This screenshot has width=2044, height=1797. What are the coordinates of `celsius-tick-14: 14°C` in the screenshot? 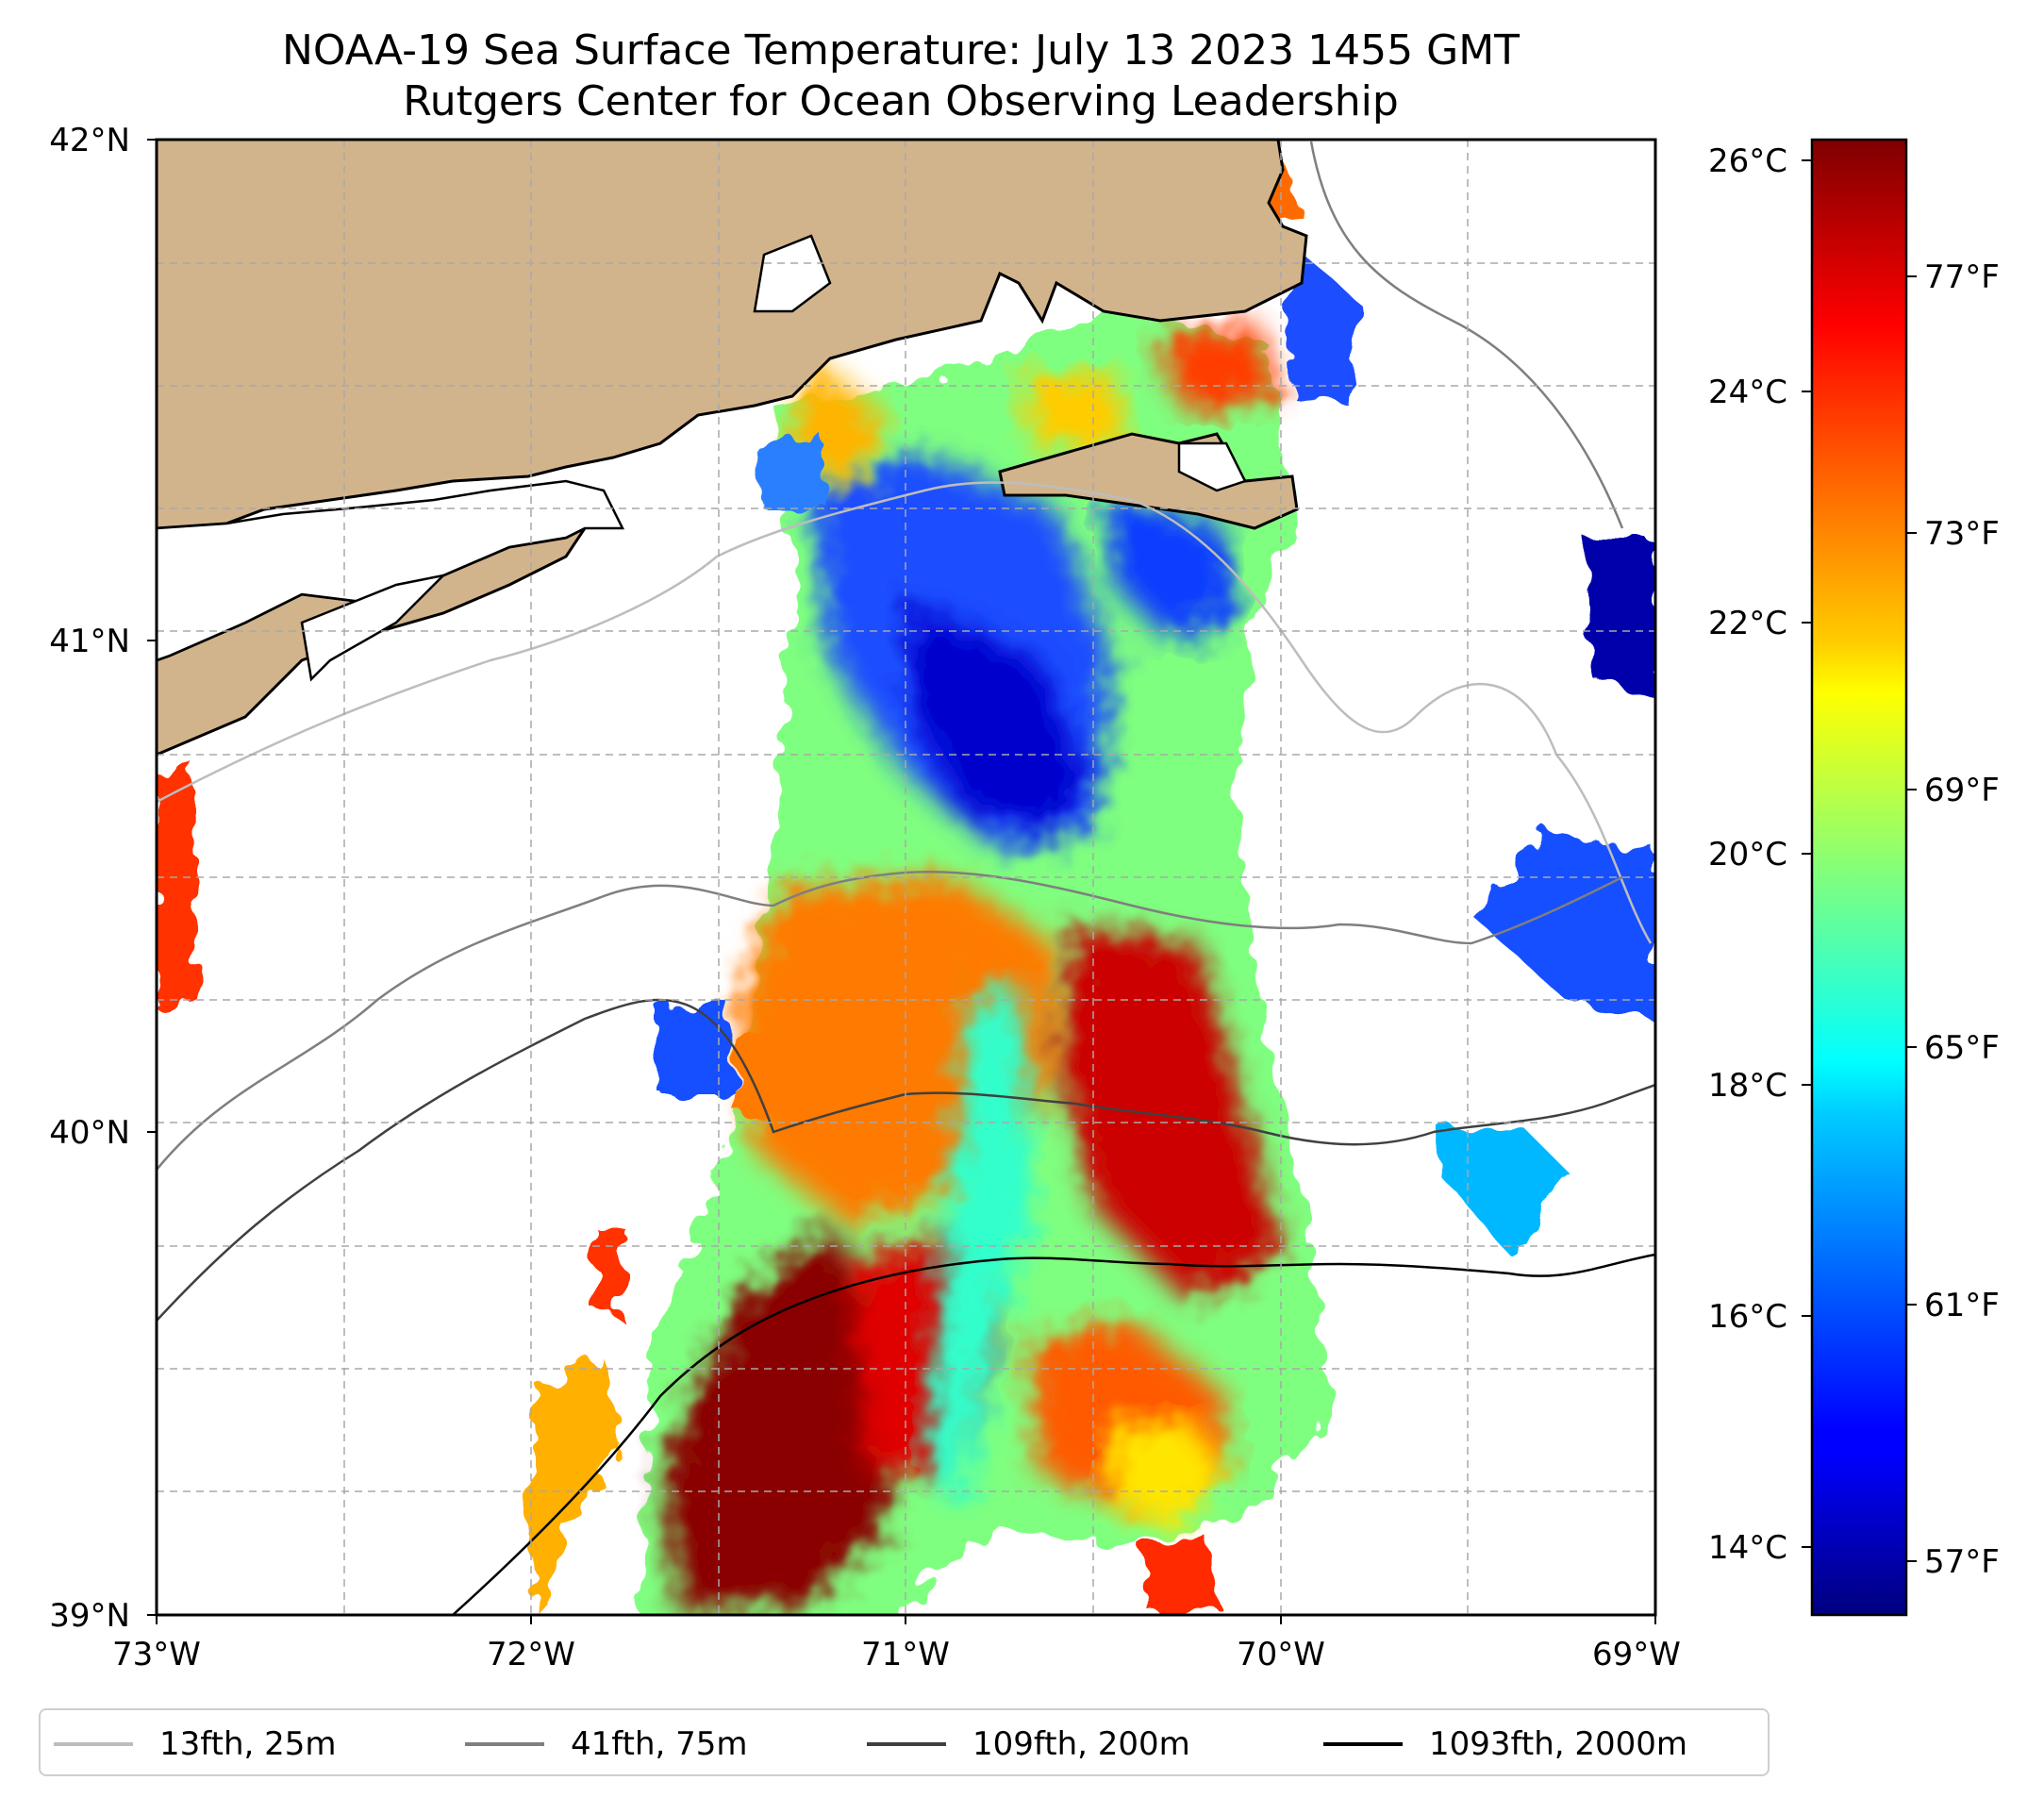 It's located at (1748, 1548).